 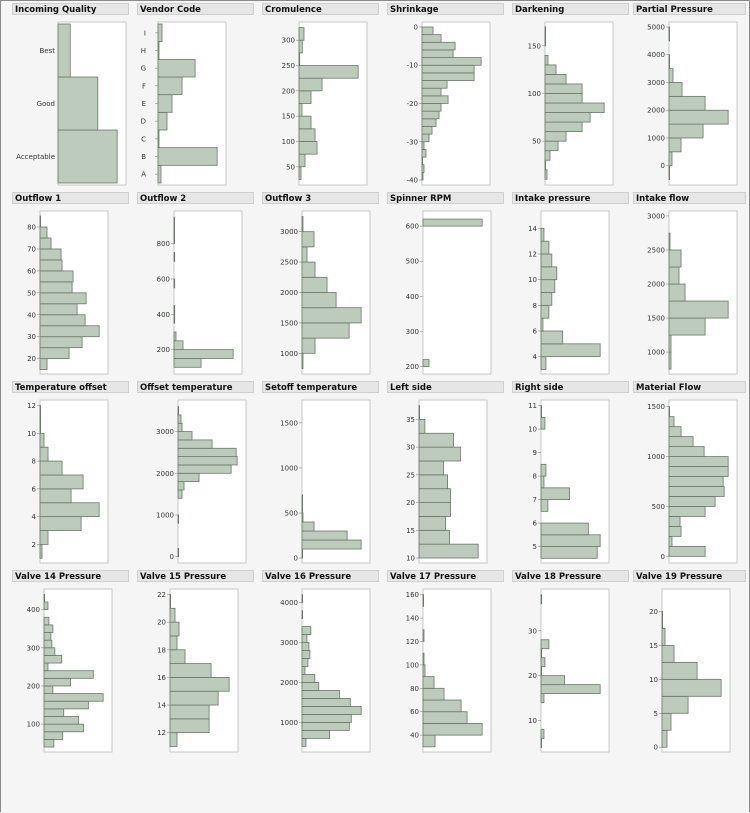 What do you see at coordinates (570, 387) in the screenshot?
I see `panel-title: Right side` at bounding box center [570, 387].